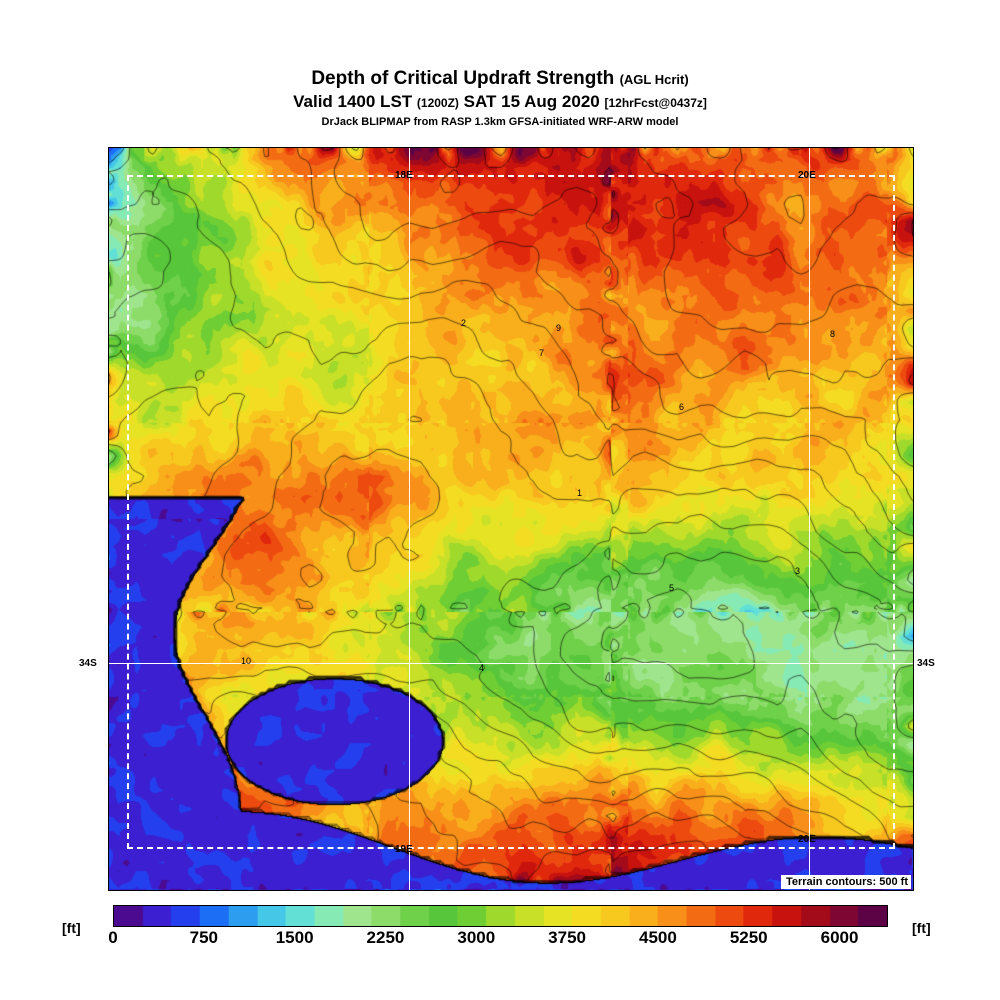  Describe the element at coordinates (809, 519) in the screenshot. I see `graticule-line-lon-20E` at that location.